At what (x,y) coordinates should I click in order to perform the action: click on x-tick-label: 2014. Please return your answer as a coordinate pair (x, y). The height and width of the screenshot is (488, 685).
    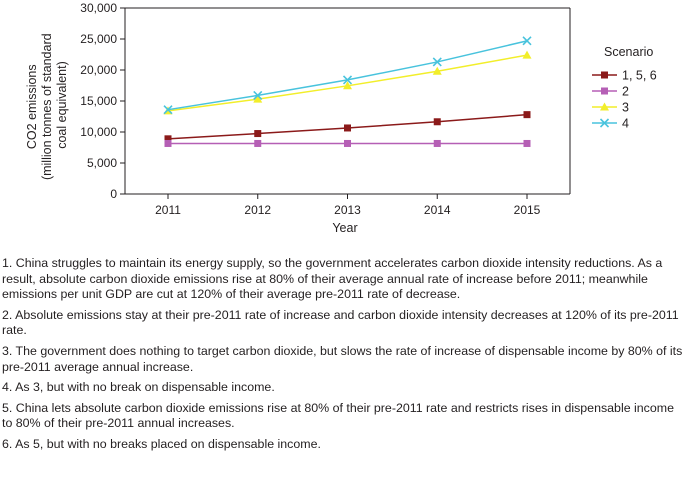
    Looking at the image, I should click on (437, 210).